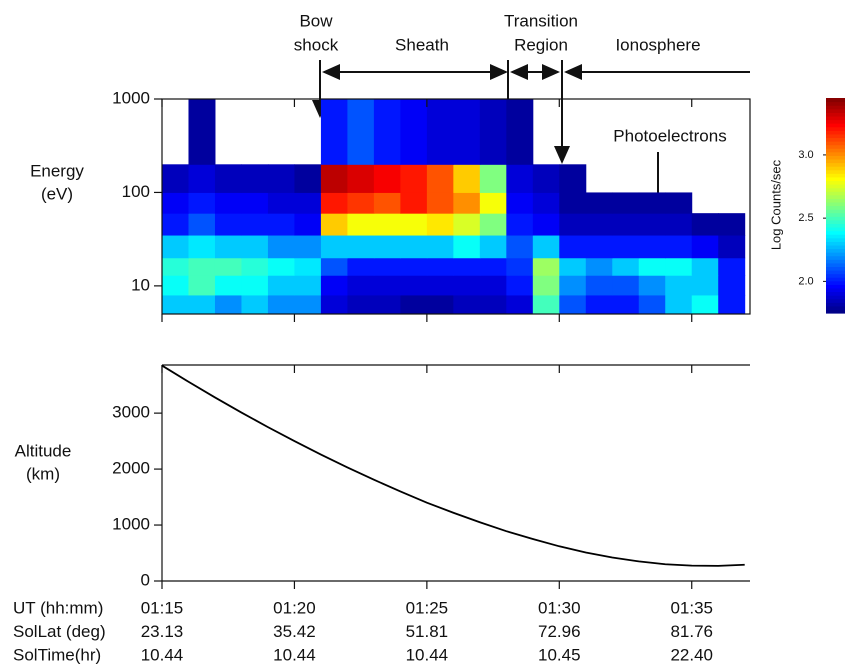 This screenshot has height=669, width=845. What do you see at coordinates (691, 631) in the screenshot?
I see `table-value: 81.76` at bounding box center [691, 631].